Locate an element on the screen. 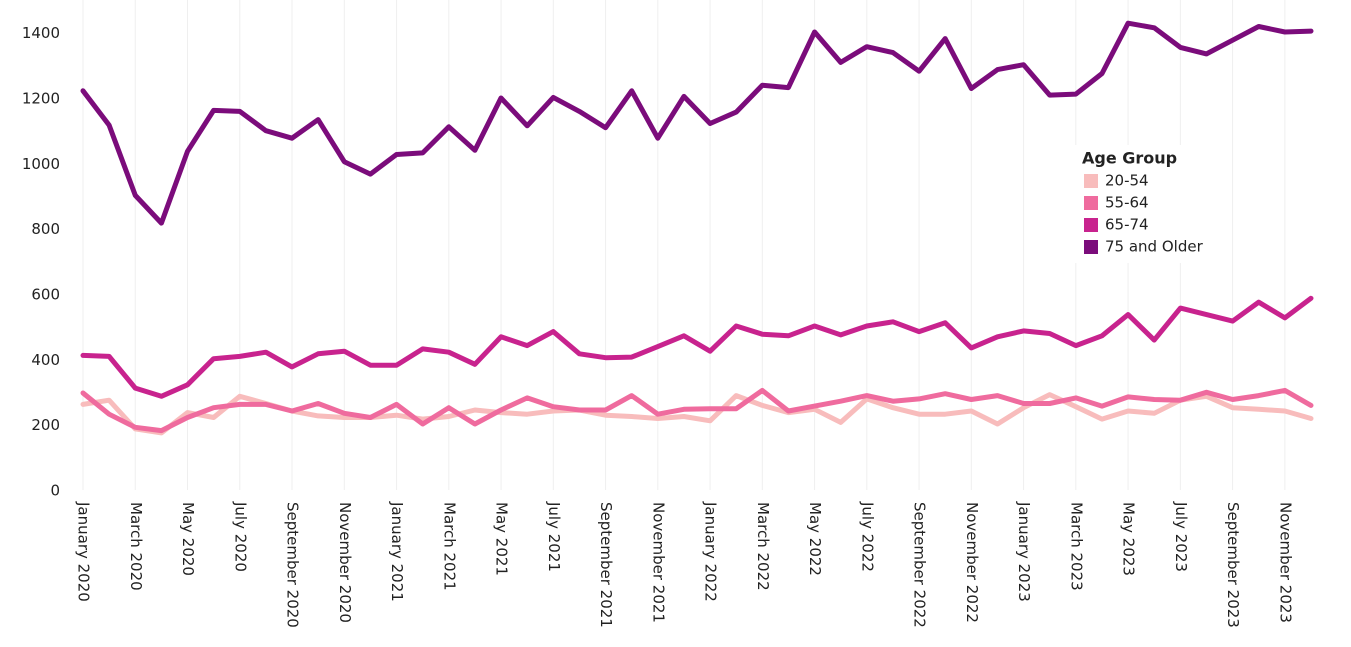  x-tick-label: January 2023 is located at coordinates (1024, 551).